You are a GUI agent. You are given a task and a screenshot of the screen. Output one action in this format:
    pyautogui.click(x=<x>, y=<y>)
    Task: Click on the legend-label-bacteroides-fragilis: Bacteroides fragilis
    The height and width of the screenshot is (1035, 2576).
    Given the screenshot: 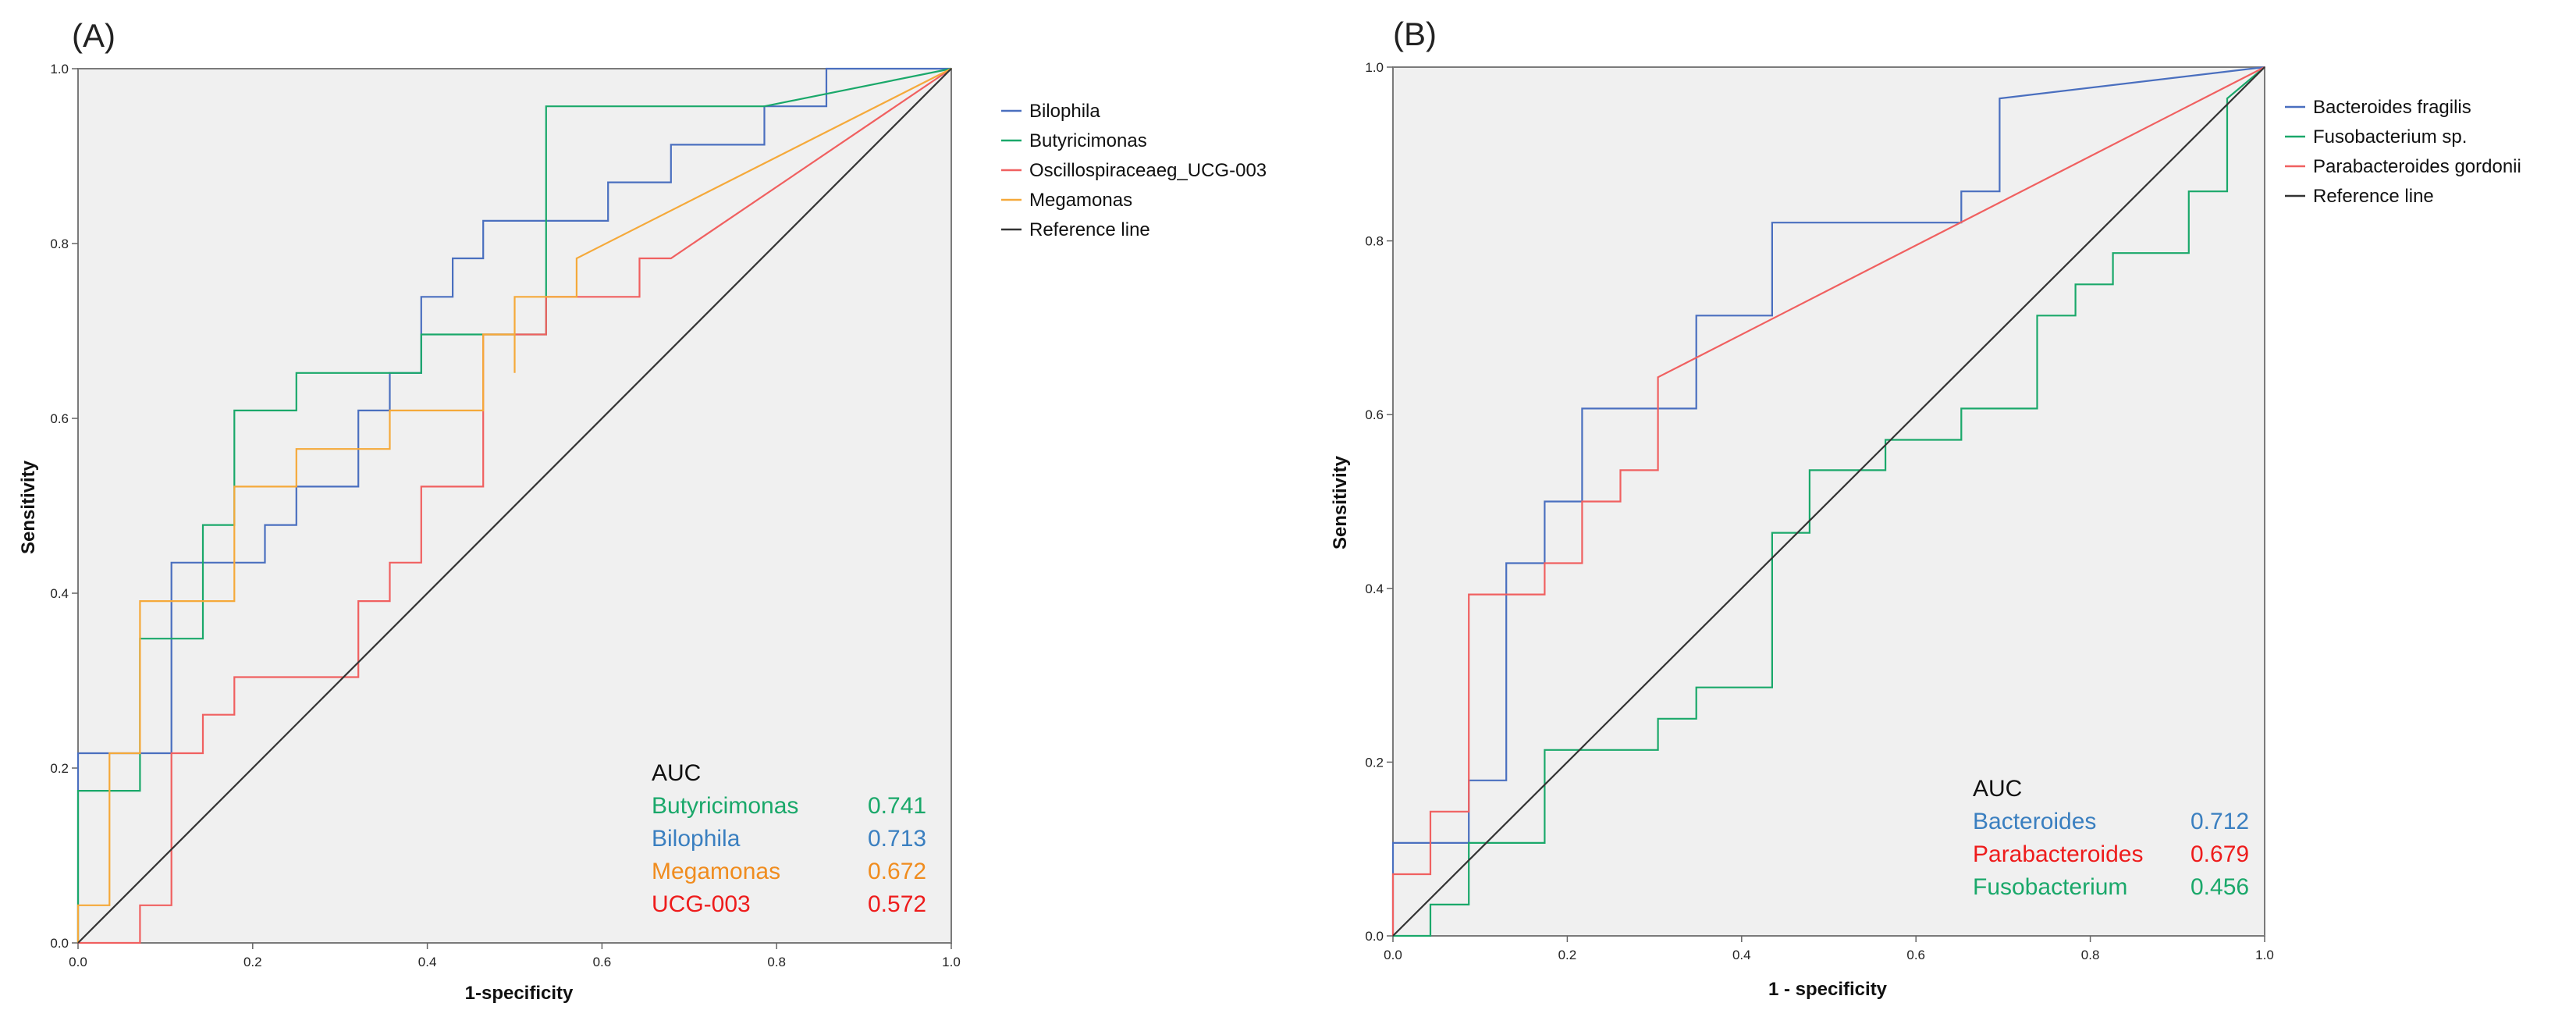 What is the action you would take?
    pyautogui.click(x=2392, y=107)
    